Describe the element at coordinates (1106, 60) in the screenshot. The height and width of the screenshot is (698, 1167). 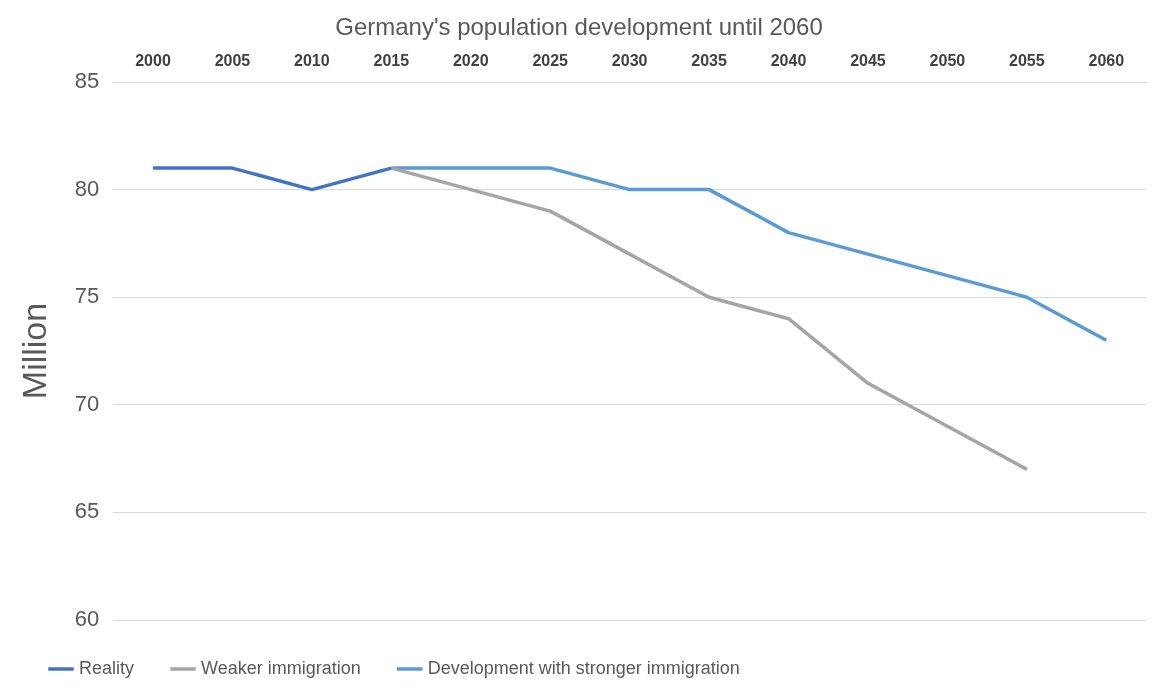
I see `x-tick-label: 2060` at that location.